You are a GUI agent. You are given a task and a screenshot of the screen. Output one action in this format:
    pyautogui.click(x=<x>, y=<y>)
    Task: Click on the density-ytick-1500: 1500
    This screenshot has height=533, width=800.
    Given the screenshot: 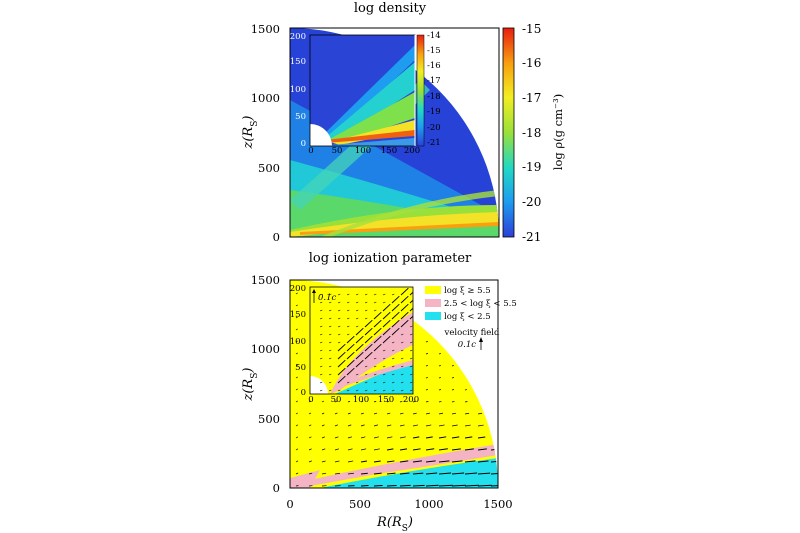 What is the action you would take?
    pyautogui.click(x=265, y=29)
    